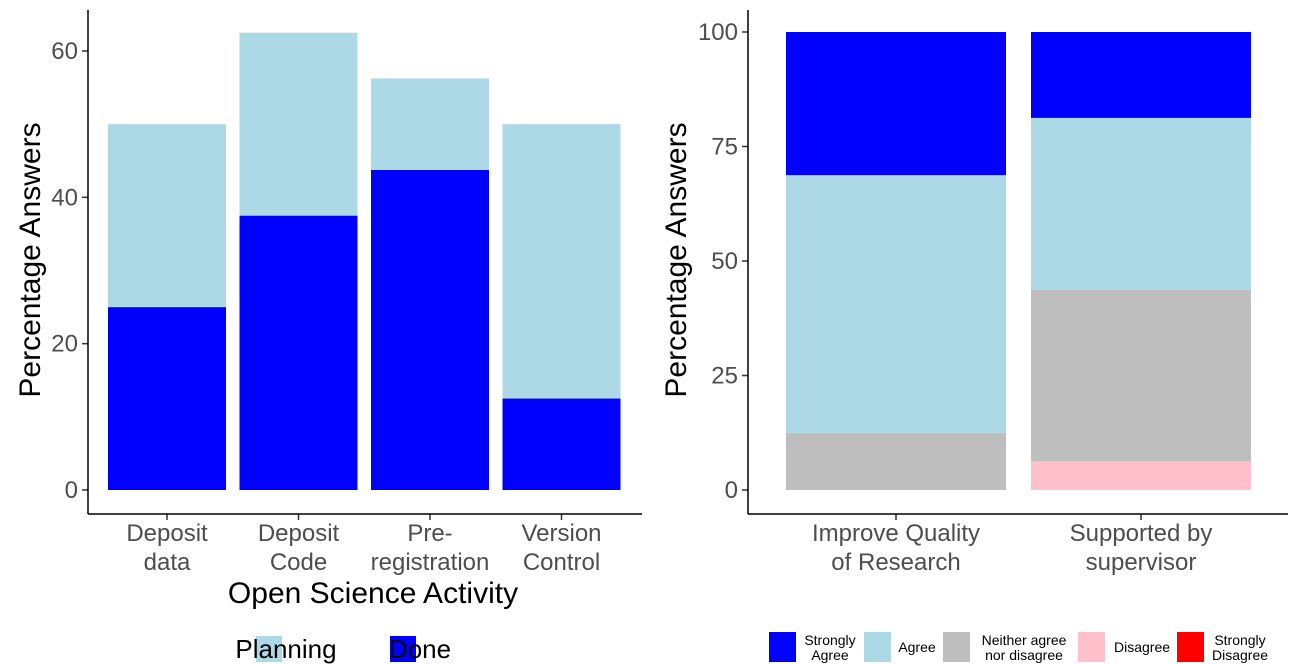 This screenshot has width=1293, height=664. I want to click on legend-label: Disagree, so click(1142, 647).